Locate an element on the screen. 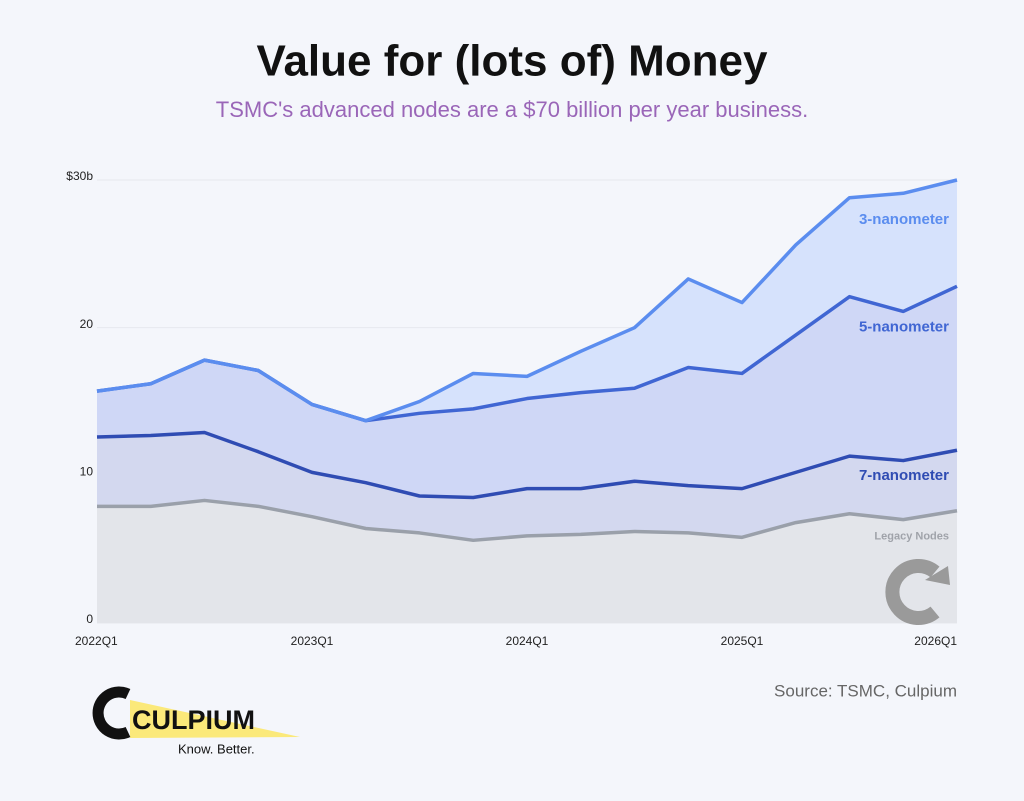 This screenshot has height=801, width=1024. x-tick-label: 2023Q1 is located at coordinates (312, 641).